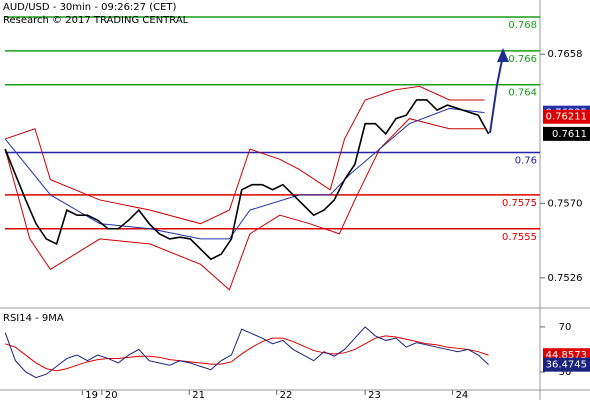 This screenshot has height=400, width=590. Describe the element at coordinates (565, 203) in the screenshot. I see `y-tick-label: 0.7570` at that location.